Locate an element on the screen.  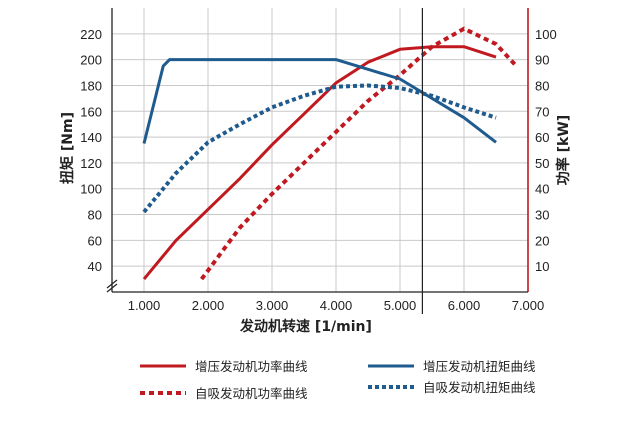
right-tick-label: 100 is located at coordinates (546, 34).